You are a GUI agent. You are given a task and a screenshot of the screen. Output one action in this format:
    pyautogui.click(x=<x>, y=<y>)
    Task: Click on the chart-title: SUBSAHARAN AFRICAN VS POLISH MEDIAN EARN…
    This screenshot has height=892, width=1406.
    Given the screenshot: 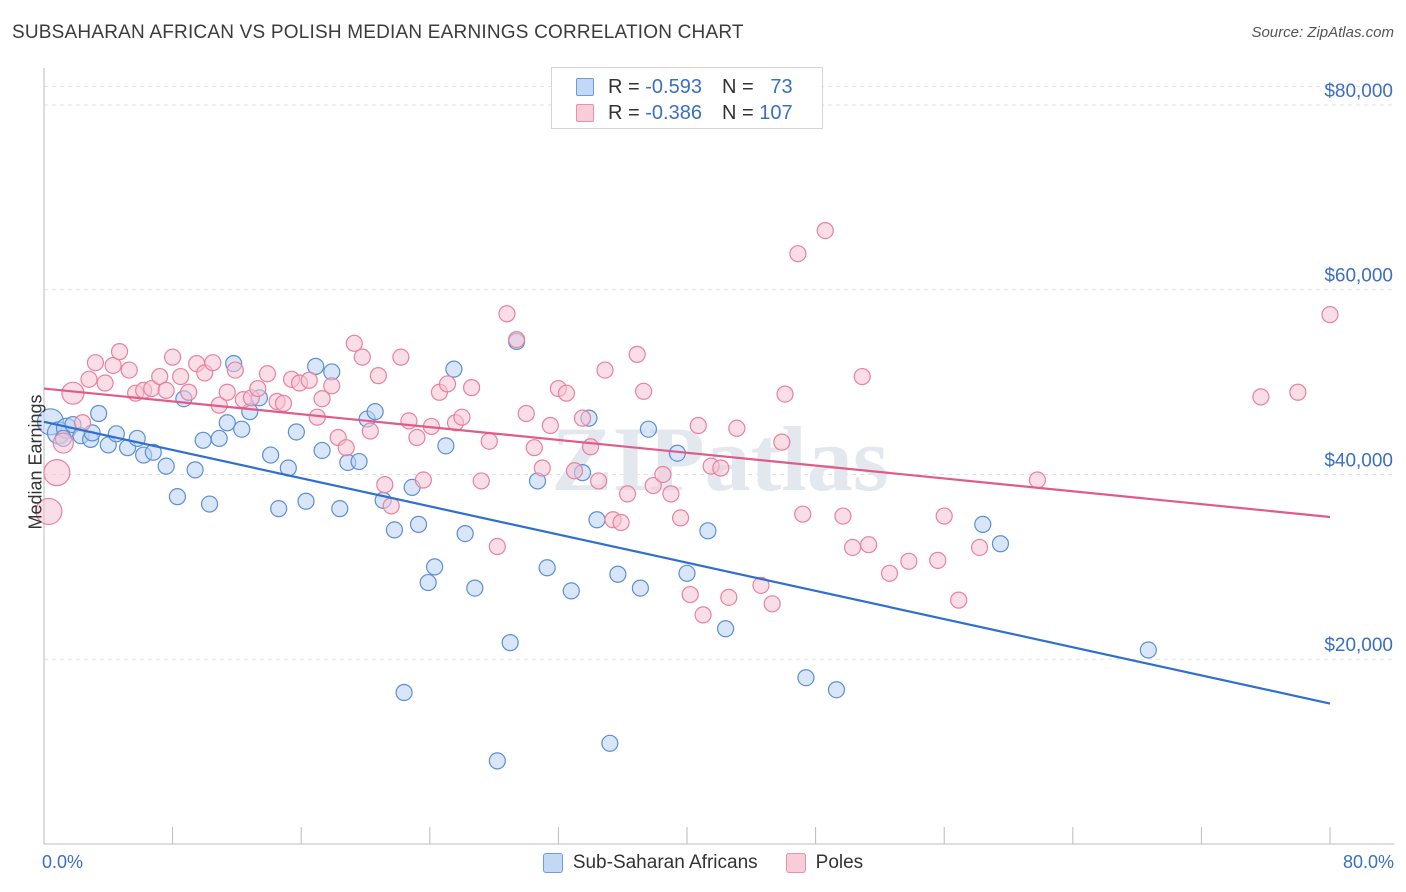 What is the action you would take?
    pyautogui.click(x=378, y=32)
    